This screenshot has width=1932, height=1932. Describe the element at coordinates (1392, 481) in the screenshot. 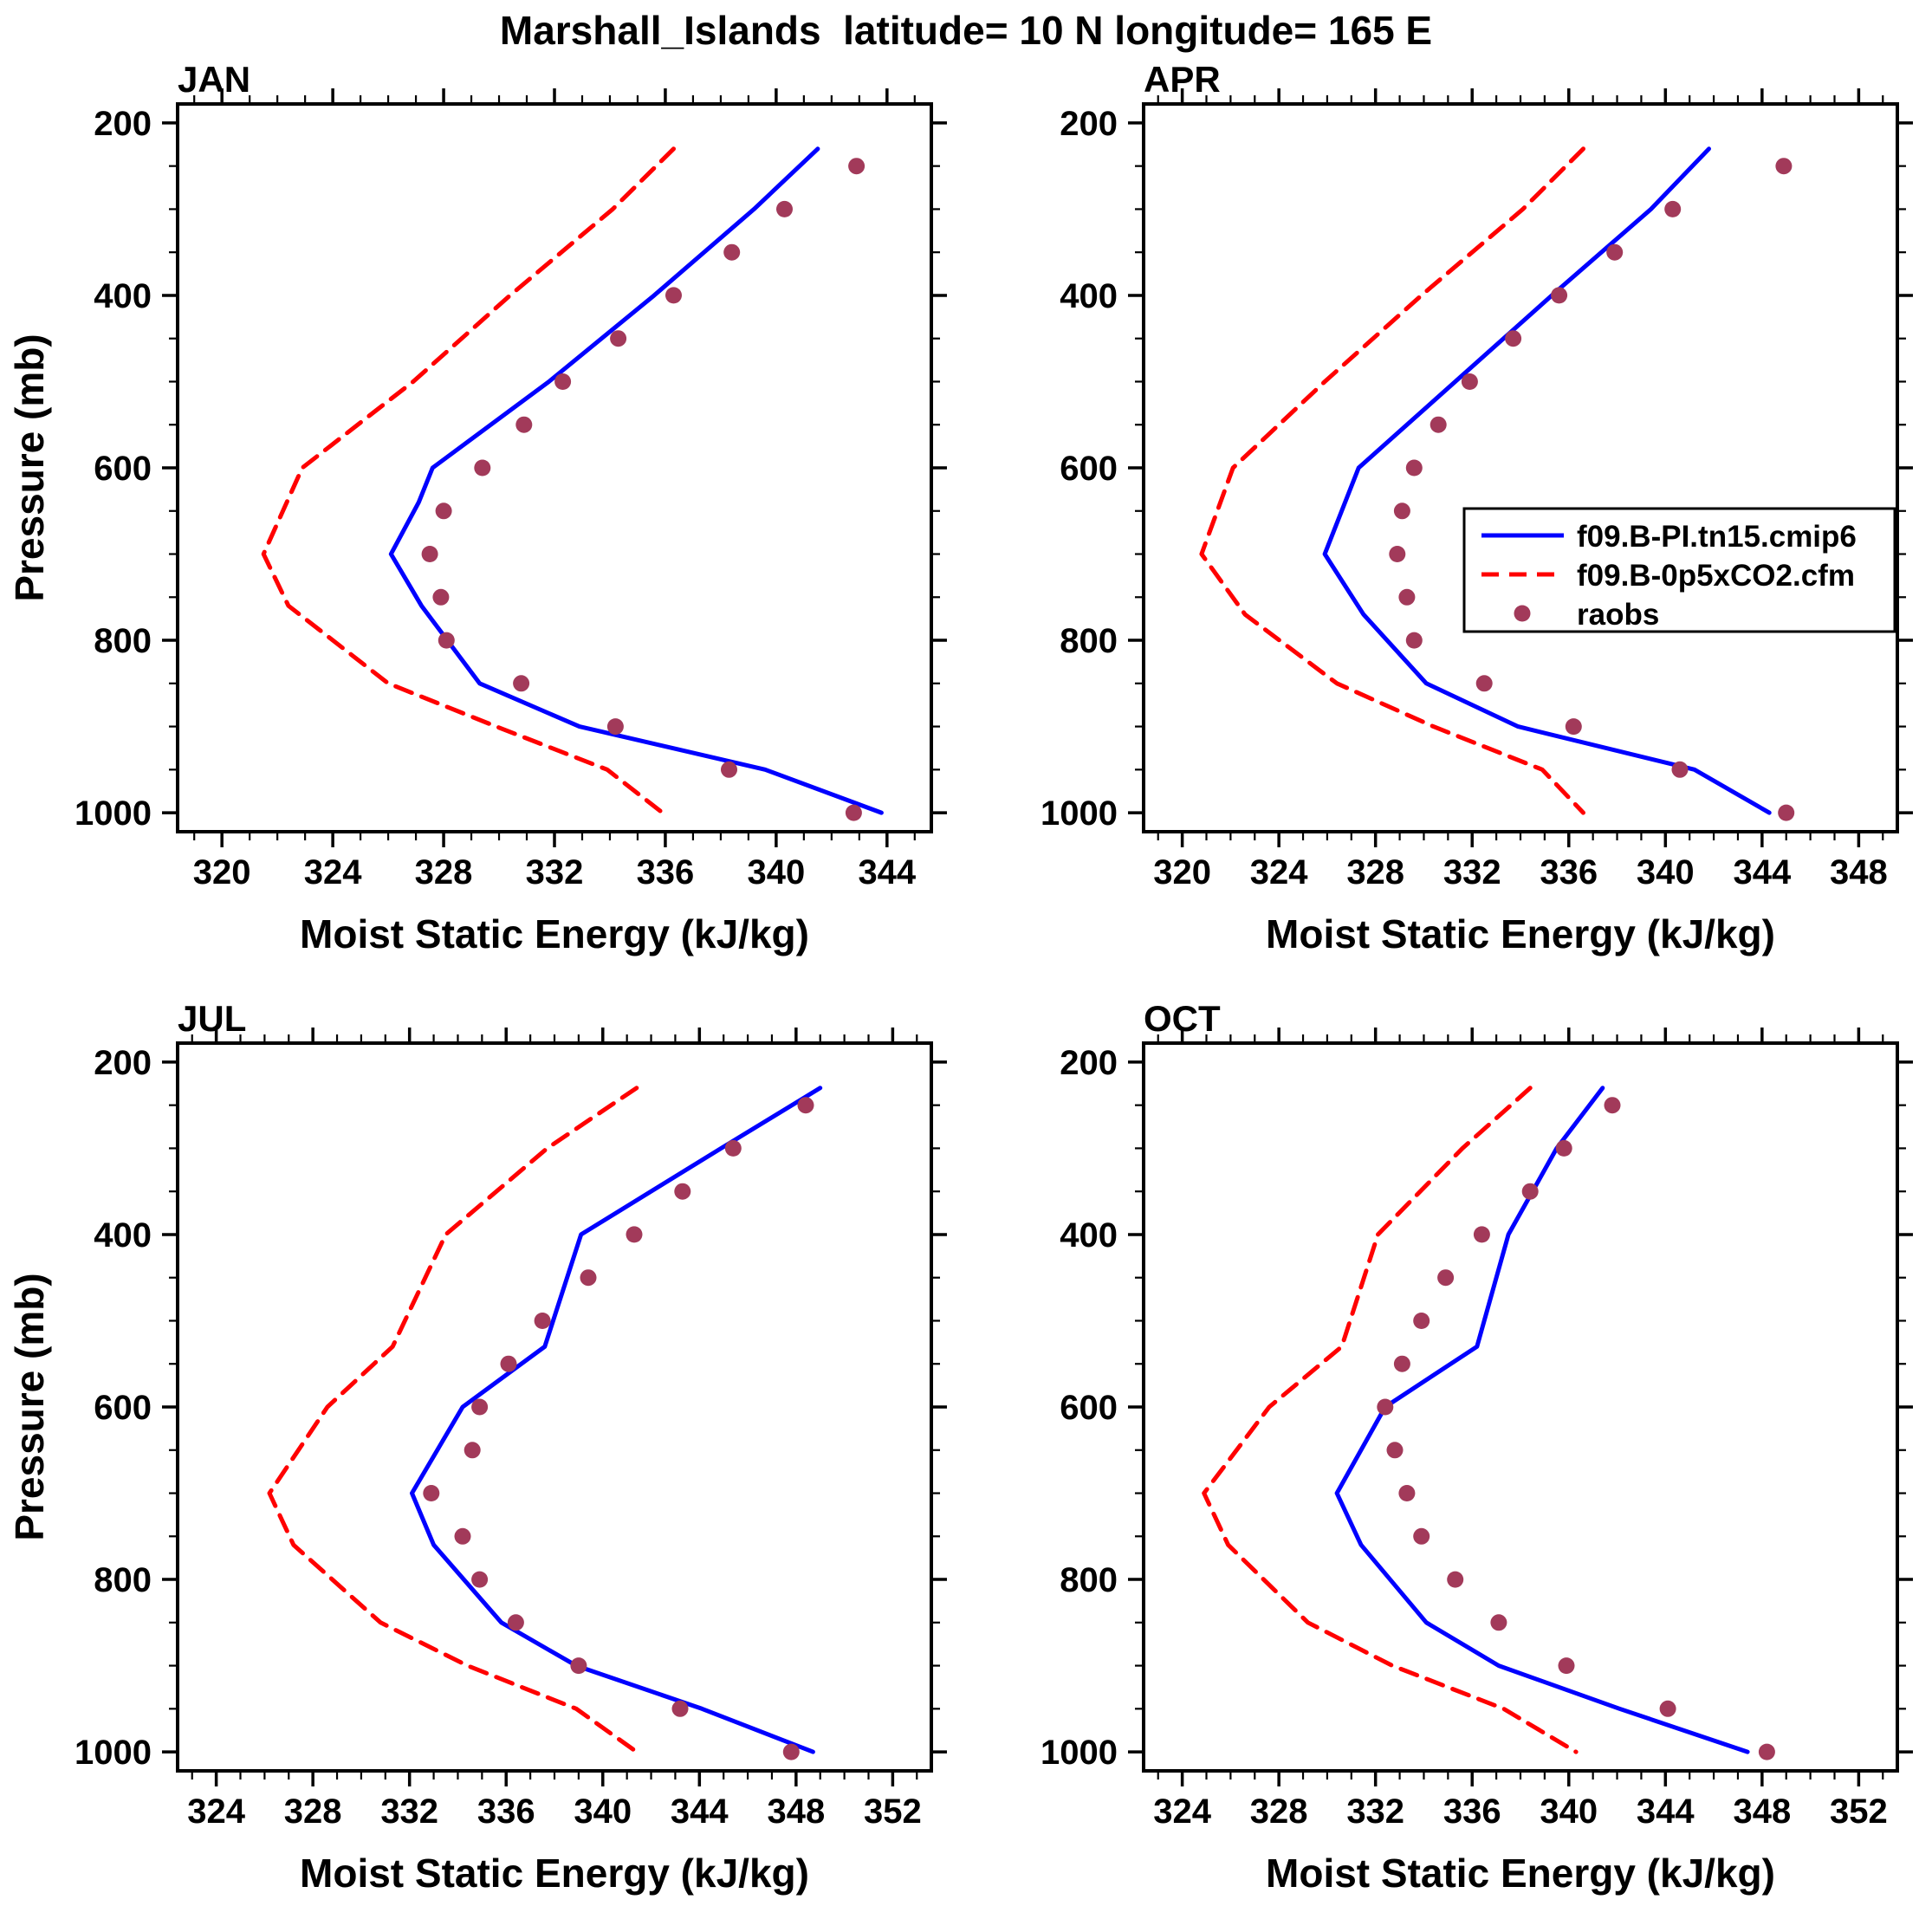

I see `series-line-apr-co2` at that location.